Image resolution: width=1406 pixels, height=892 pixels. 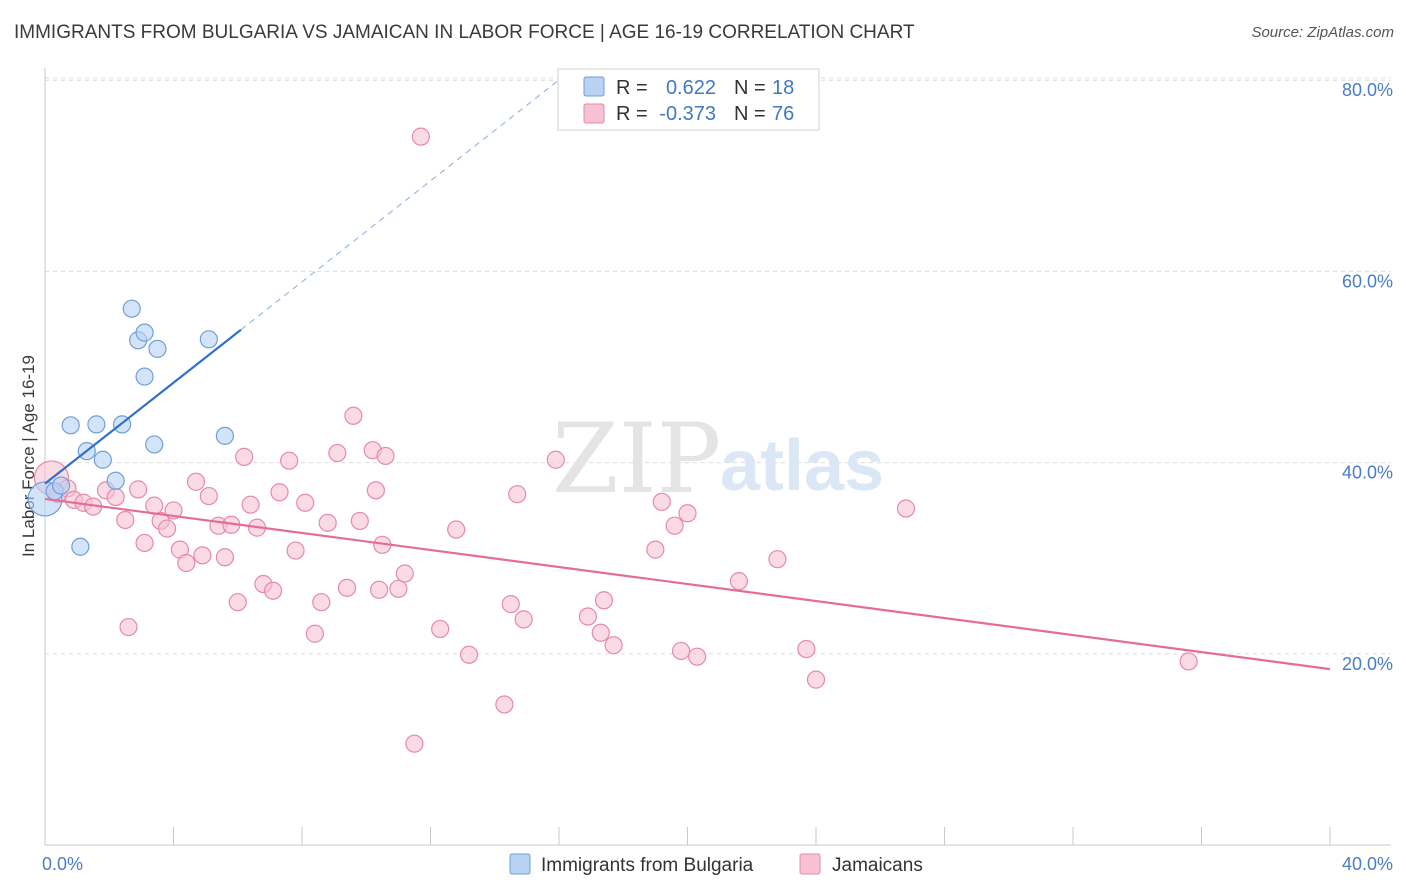 What do you see at coordinates (877, 865) in the screenshot?
I see `series-legend-label-jamaicans: Jamaicans` at bounding box center [877, 865].